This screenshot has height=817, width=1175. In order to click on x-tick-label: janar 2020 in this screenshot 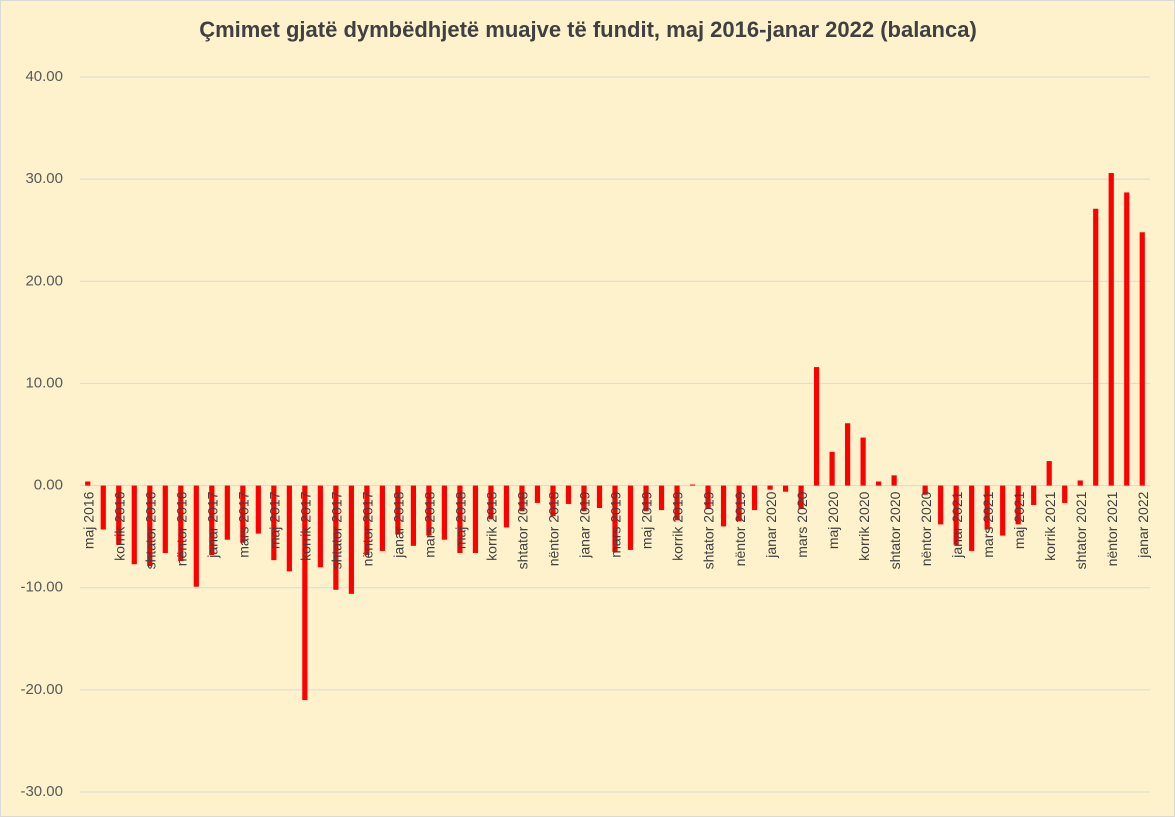, I will do `click(771, 524)`.